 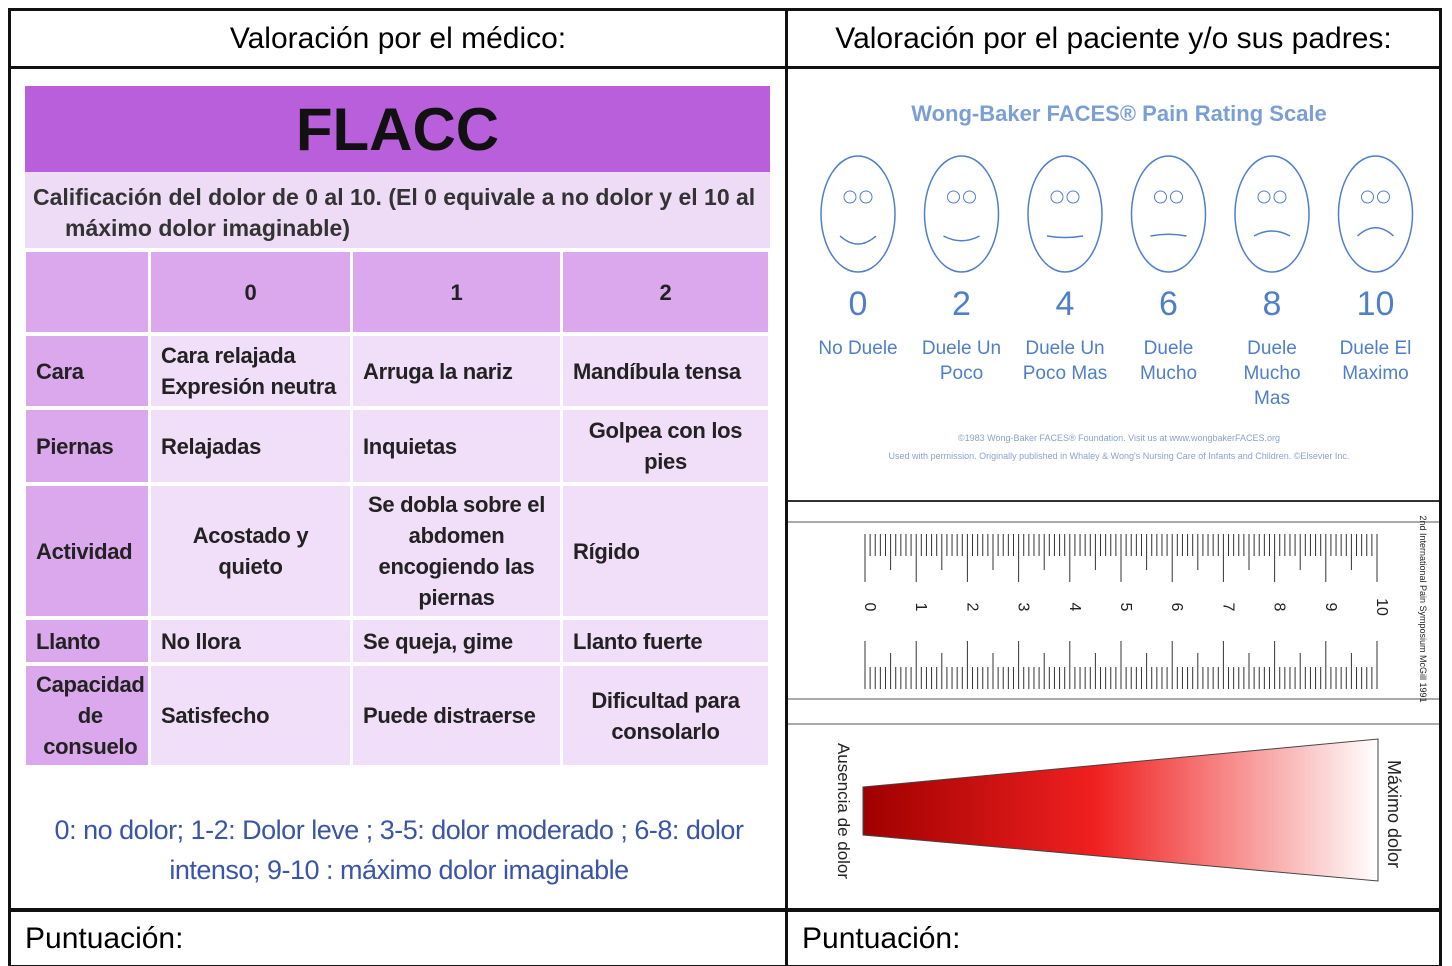 I want to click on ruler-label: 6, so click(x=1176, y=607).